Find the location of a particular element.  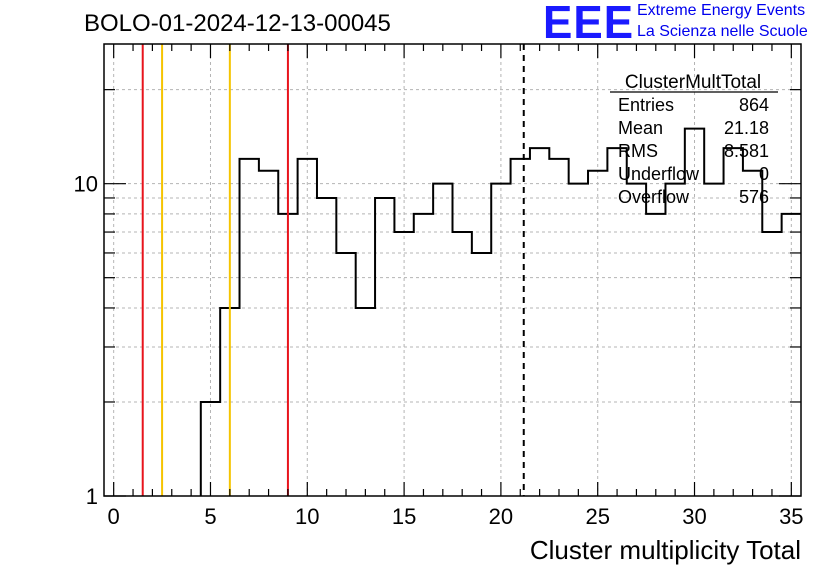

stats-value-entries: 864 is located at coordinates (754, 105).